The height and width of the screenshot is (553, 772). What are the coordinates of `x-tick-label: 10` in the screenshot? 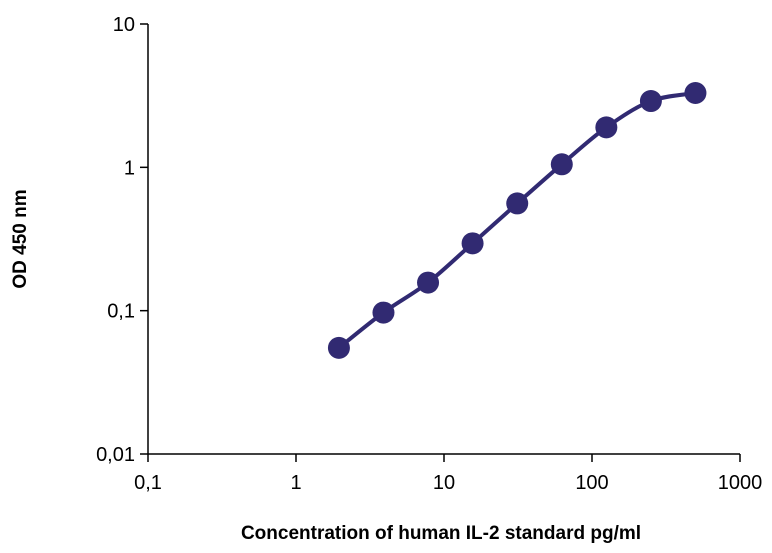 It's located at (444, 483).